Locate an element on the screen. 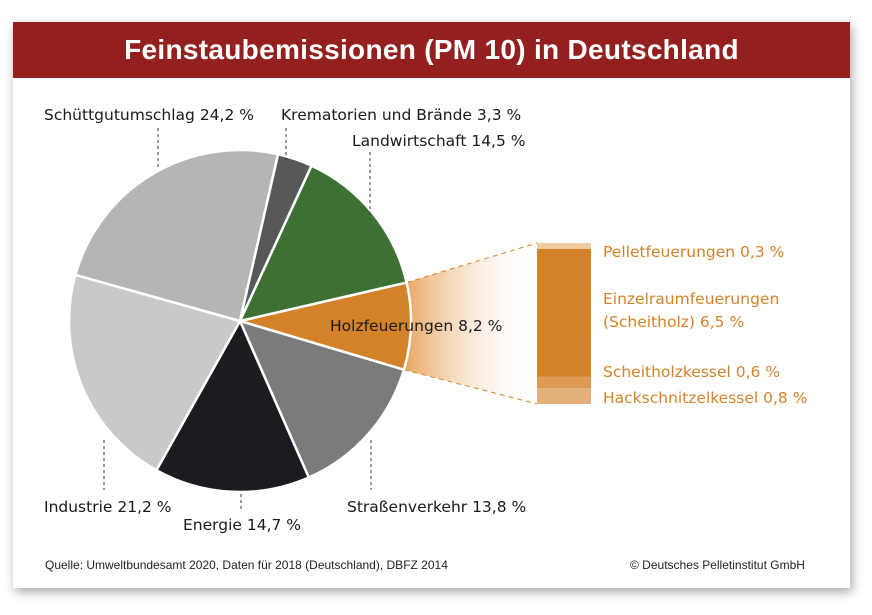 This screenshot has height=615, width=872. breakdown-bar-hackschnitzelkessel is located at coordinates (564, 396).